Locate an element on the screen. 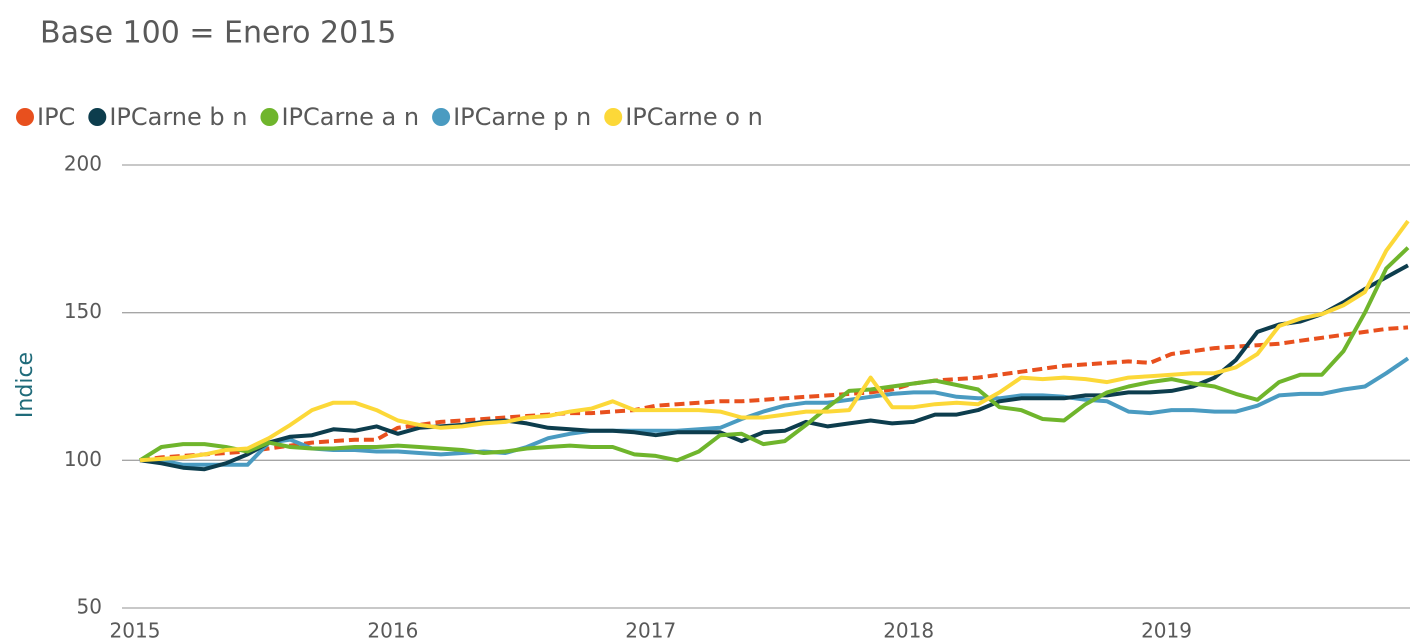 The image size is (1413, 644). legend-label: IPCarne p n is located at coordinates (522, 117).